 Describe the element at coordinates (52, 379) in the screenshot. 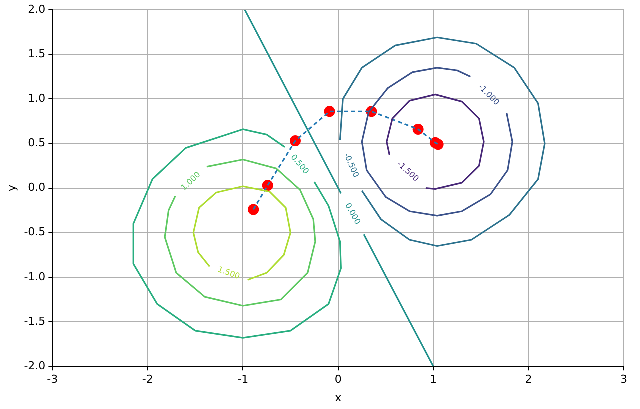

I see `x-tick-label: -3` at that location.